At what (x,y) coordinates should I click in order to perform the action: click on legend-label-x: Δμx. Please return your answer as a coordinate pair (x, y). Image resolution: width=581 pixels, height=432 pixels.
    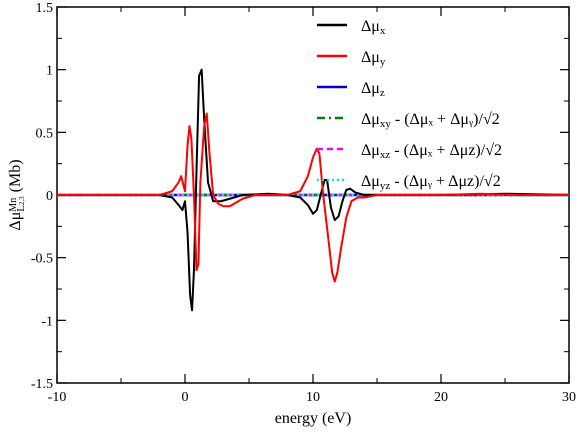
    Looking at the image, I should click on (373, 27).